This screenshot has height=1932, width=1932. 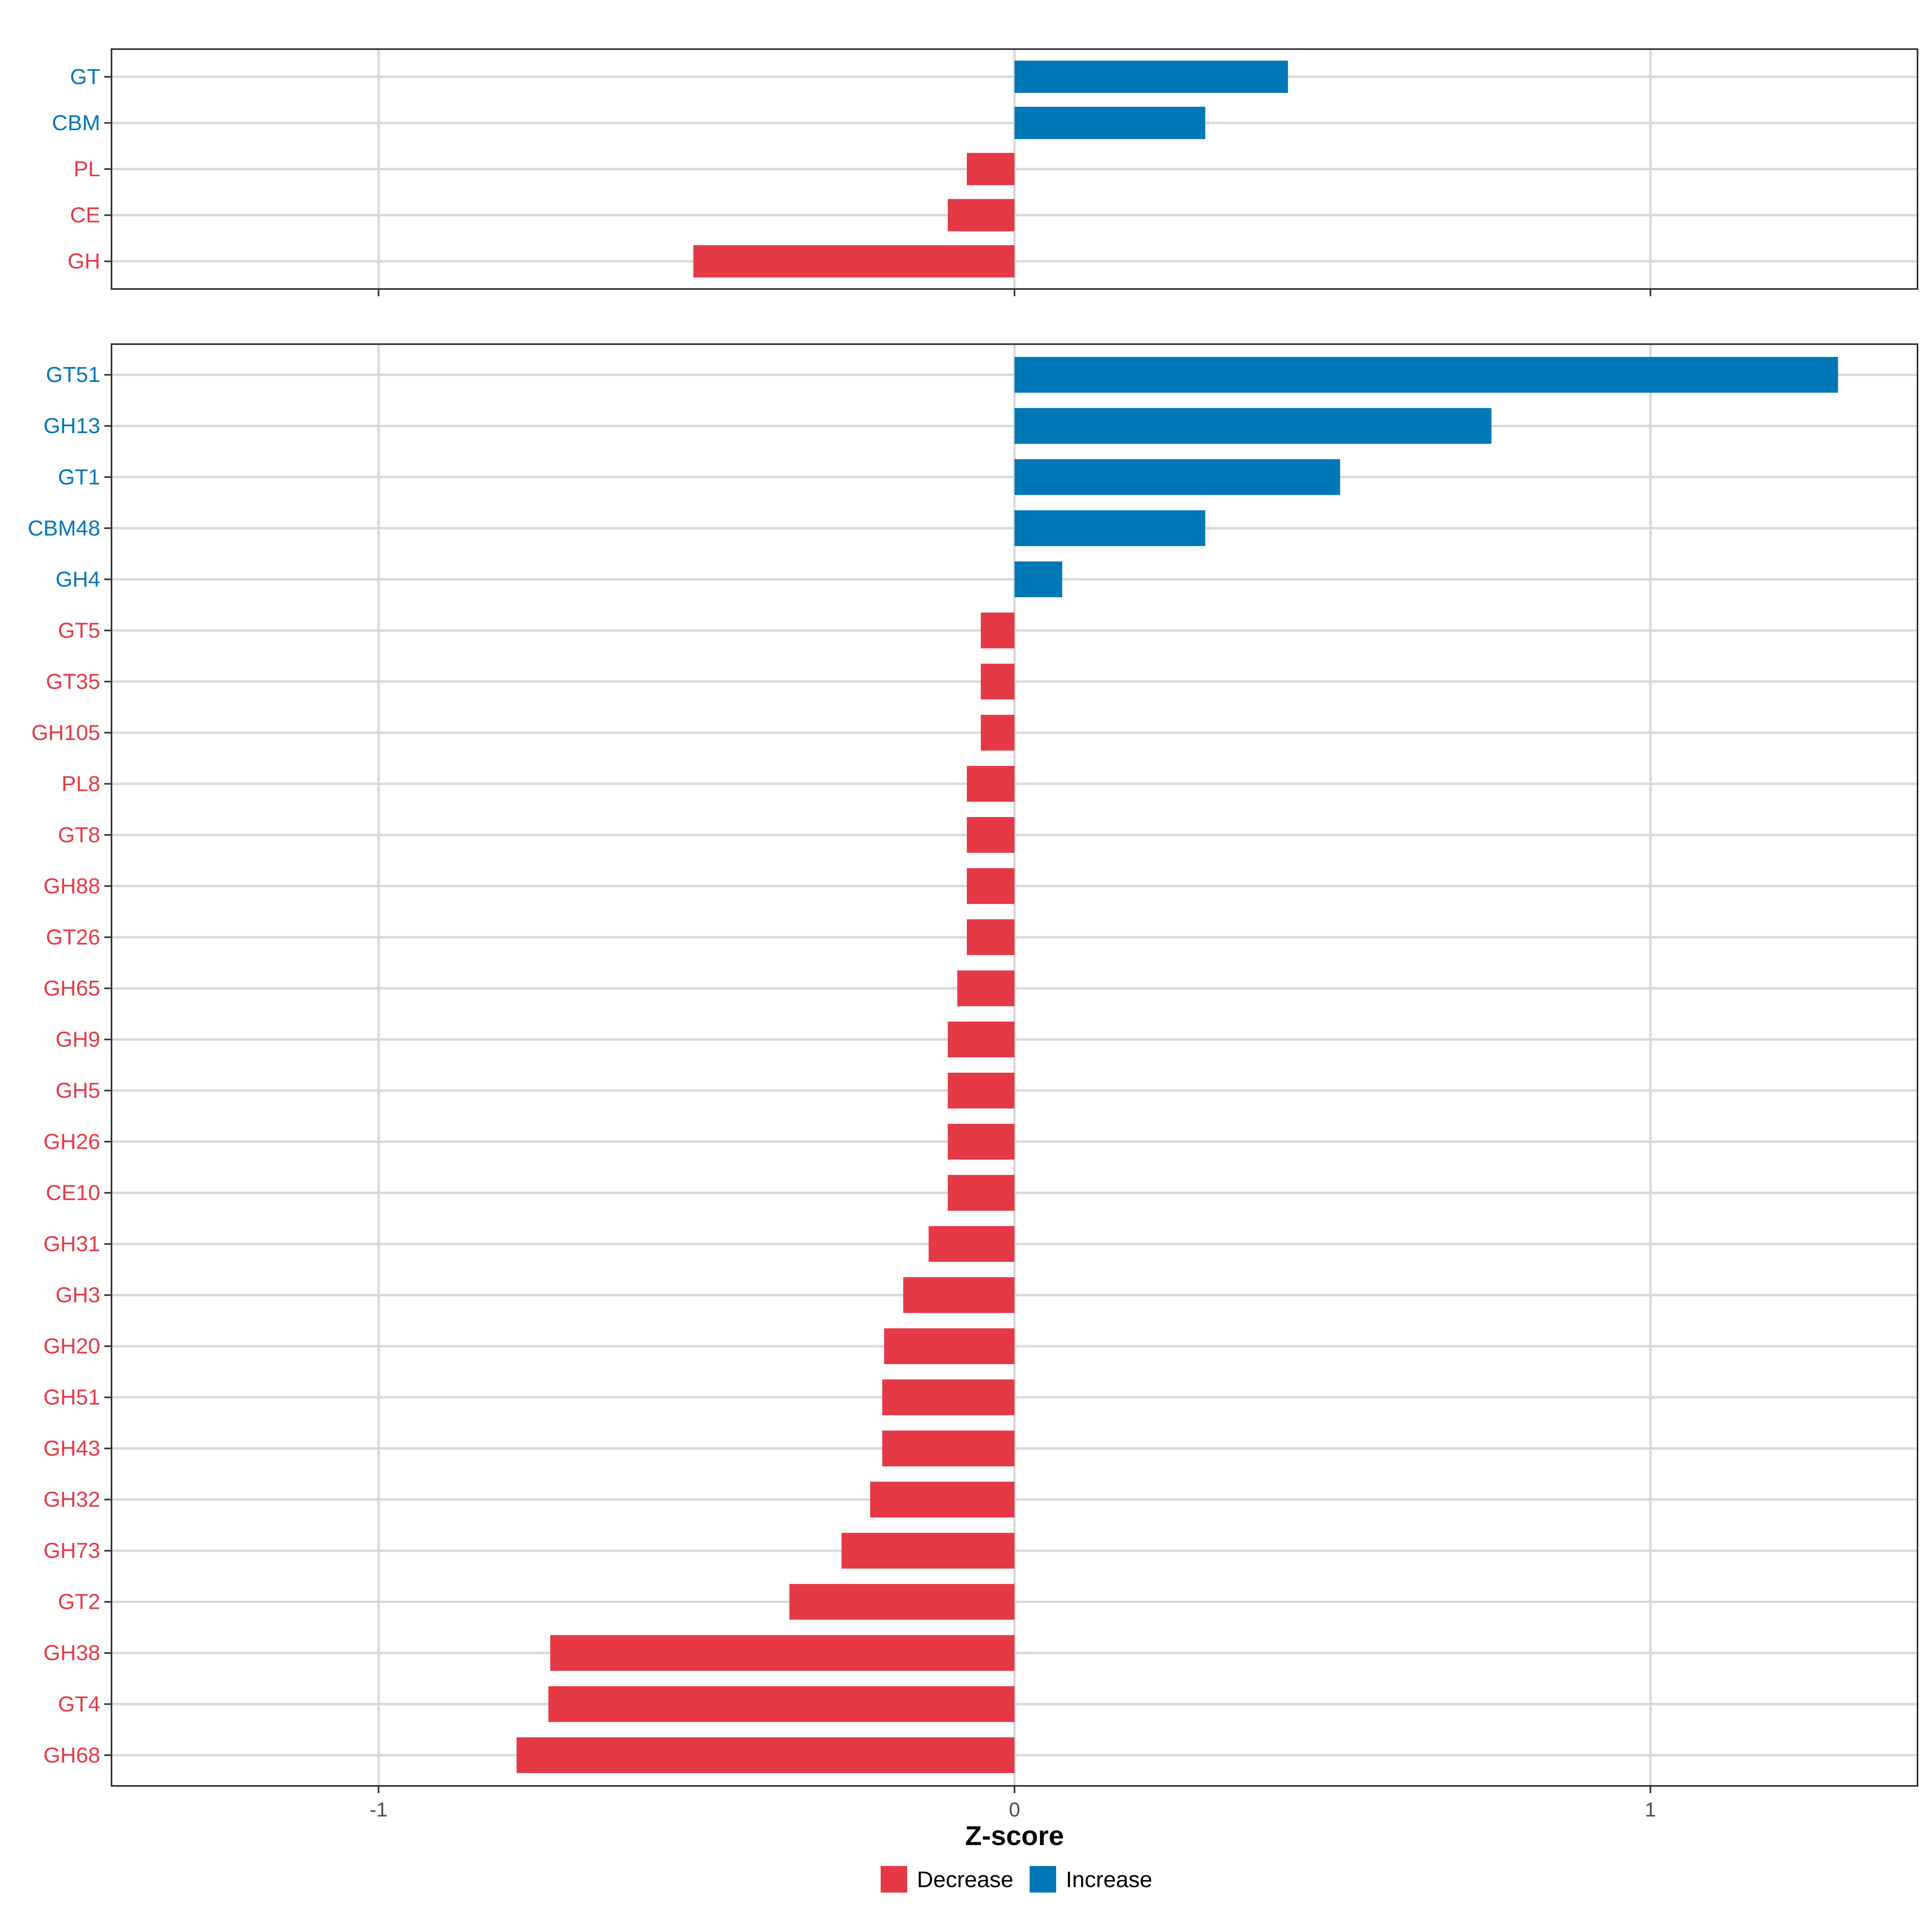 What do you see at coordinates (78, 579) in the screenshot?
I see `y-tick-label-GH4: GH4` at bounding box center [78, 579].